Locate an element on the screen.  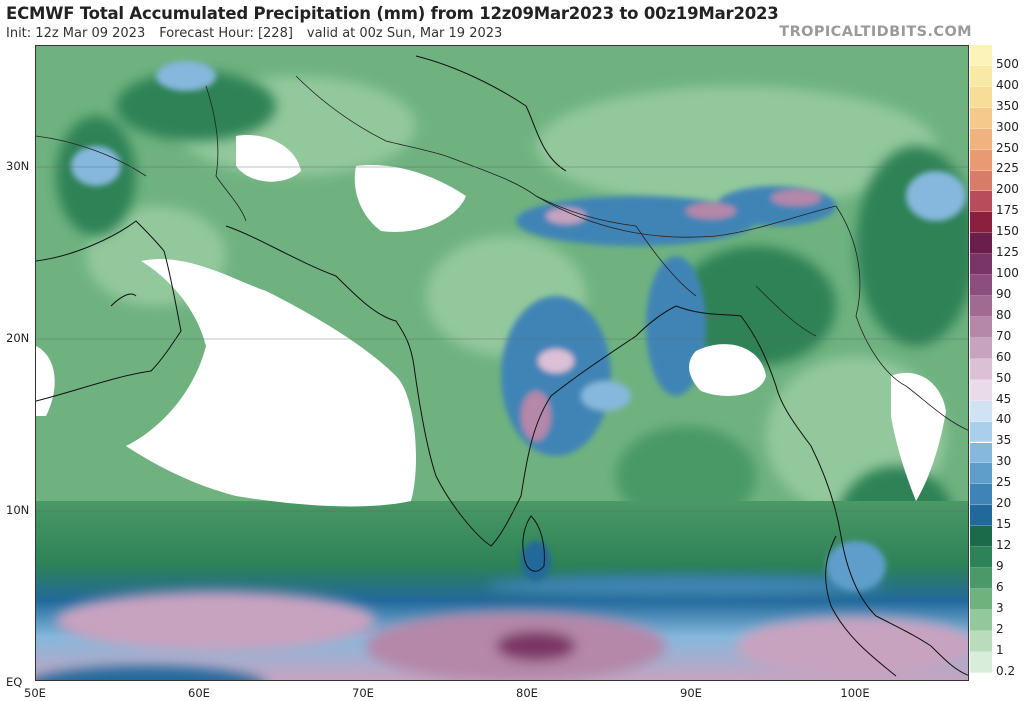
init-time: Init: 12z Mar 09 2023 is located at coordinates (76, 33).